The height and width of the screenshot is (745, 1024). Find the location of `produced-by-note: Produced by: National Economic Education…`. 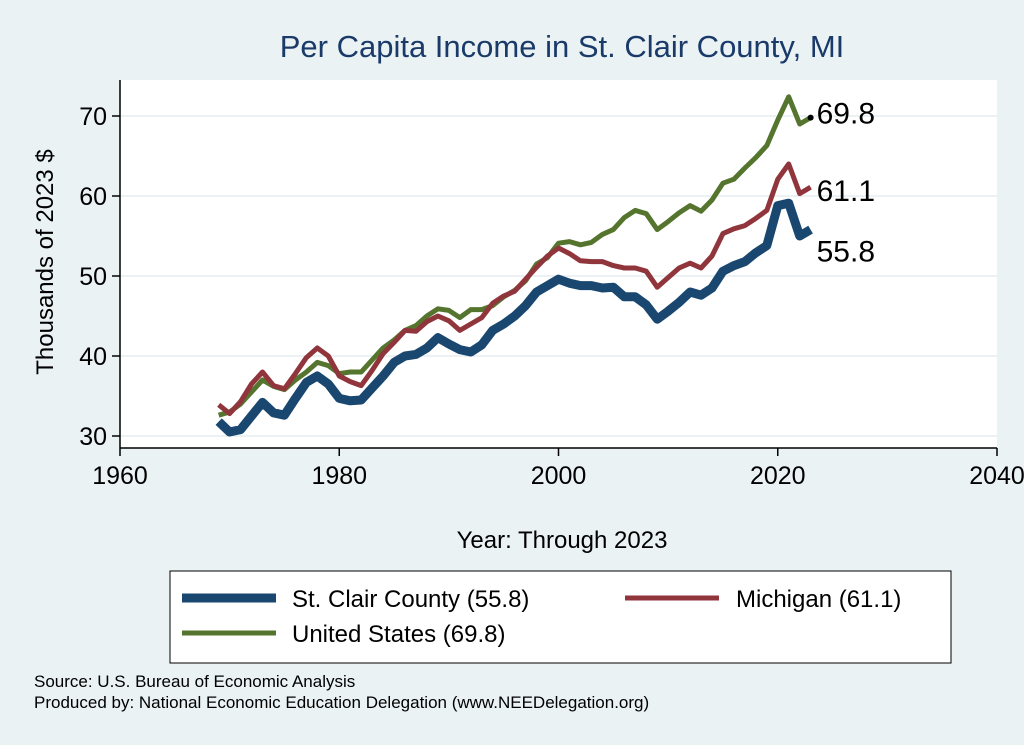

produced-by-note: Produced by: National Economic Education… is located at coordinates (342, 702).